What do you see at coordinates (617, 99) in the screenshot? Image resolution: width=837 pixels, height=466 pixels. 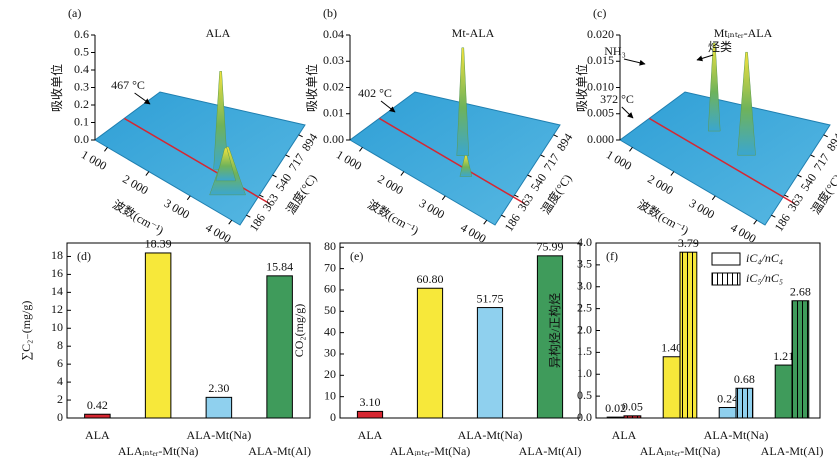 I see `annotation: 372 °C` at bounding box center [617, 99].